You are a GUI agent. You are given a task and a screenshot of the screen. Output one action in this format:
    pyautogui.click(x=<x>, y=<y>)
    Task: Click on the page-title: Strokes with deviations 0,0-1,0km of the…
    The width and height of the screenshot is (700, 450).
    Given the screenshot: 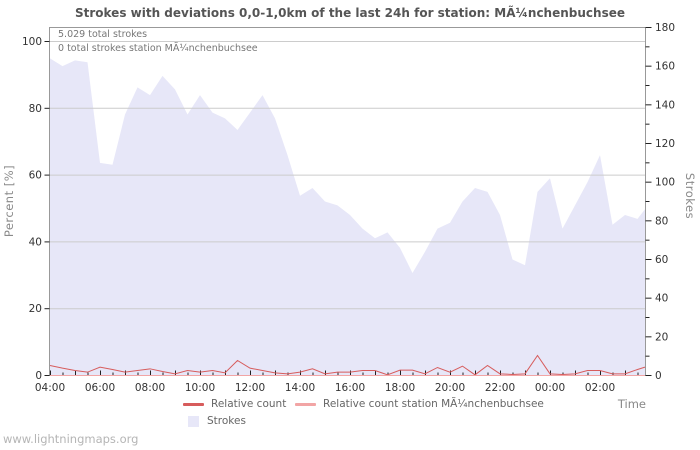 What is the action you would take?
    pyautogui.click(x=349, y=13)
    